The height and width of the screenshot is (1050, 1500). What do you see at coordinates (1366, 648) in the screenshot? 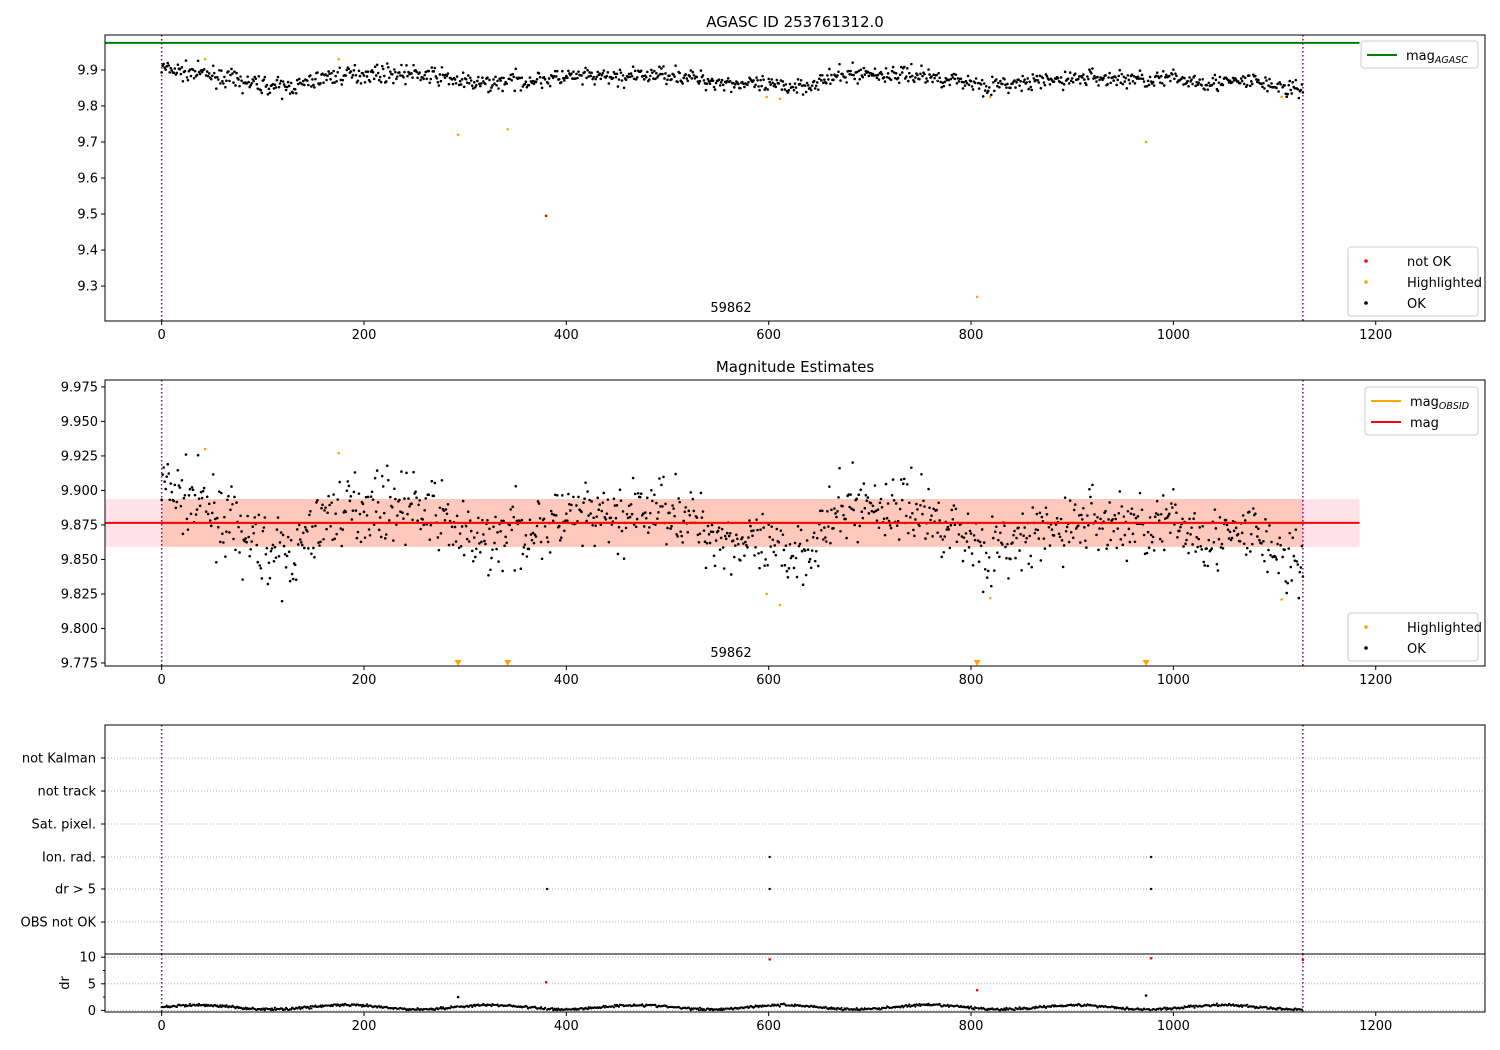
I see `legend-marker-ok` at bounding box center [1366, 648].